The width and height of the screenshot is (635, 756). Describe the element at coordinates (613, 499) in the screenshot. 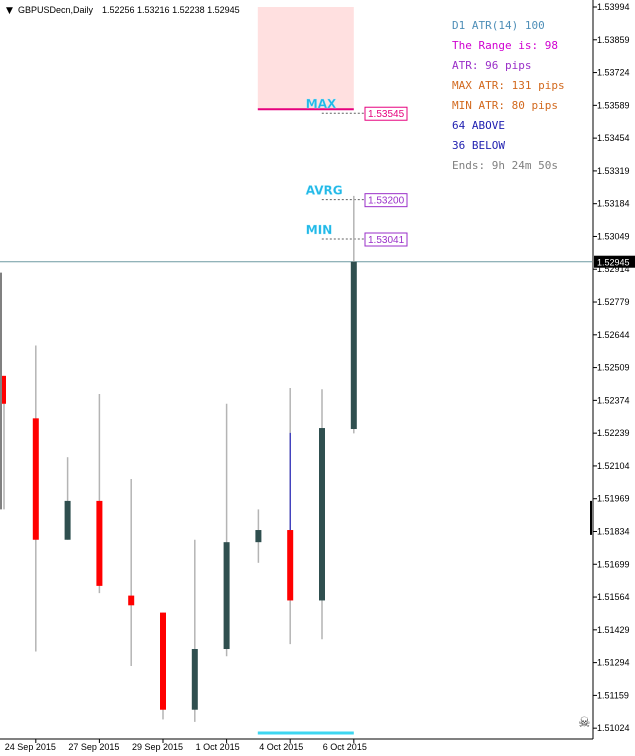

I see `price-tick-label: 1.51969` at that location.